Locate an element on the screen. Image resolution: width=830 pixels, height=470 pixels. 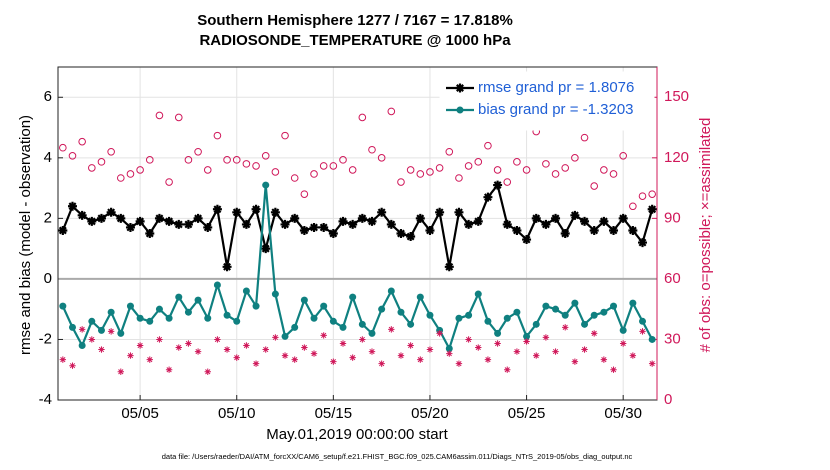
y2-tick-label: 120 is located at coordinates (676, 157).